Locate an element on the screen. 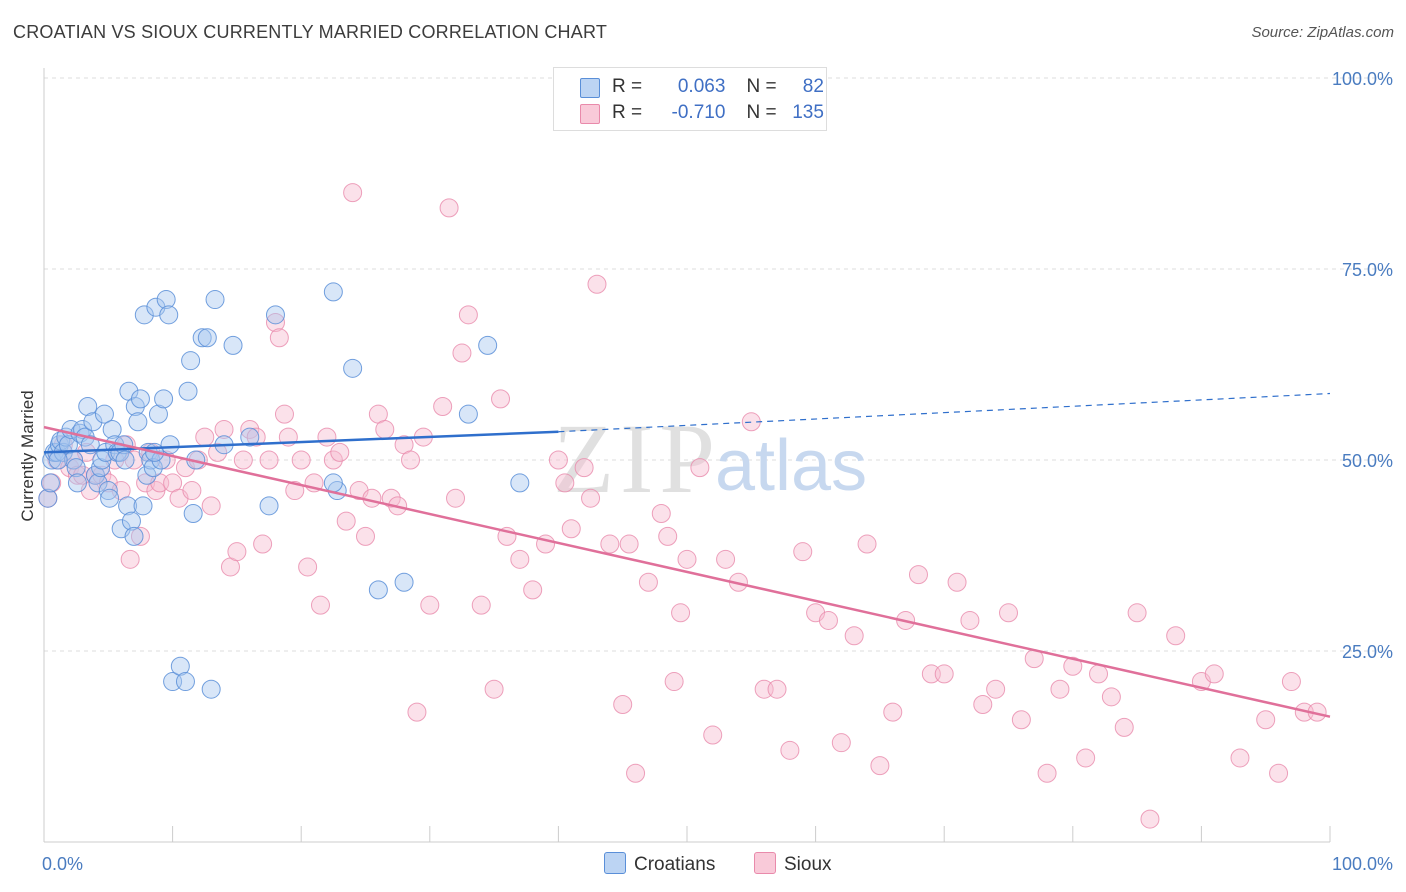 This screenshot has width=1406, height=892. croatians-trend-line is located at coordinates (301, 442).